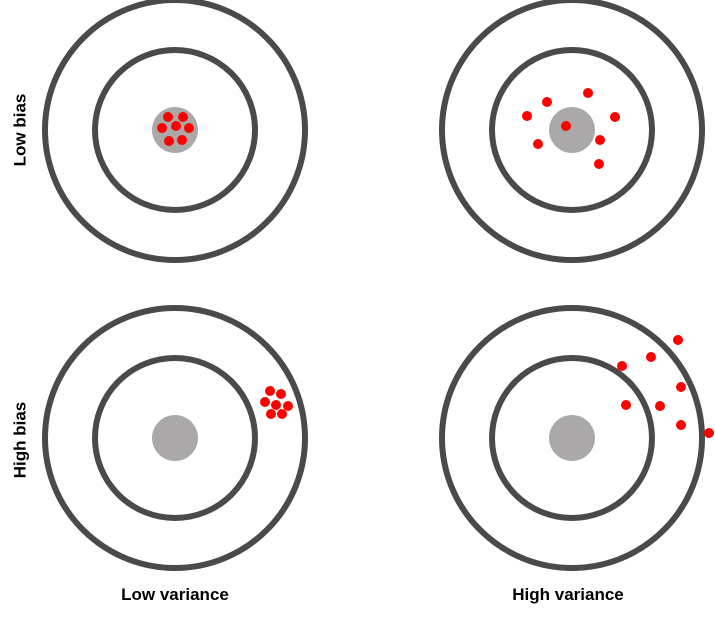 Image resolution: width=715 pixels, height=625 pixels. What do you see at coordinates (568, 594) in the screenshot?
I see `column-label-high-variance: High variance` at bounding box center [568, 594].